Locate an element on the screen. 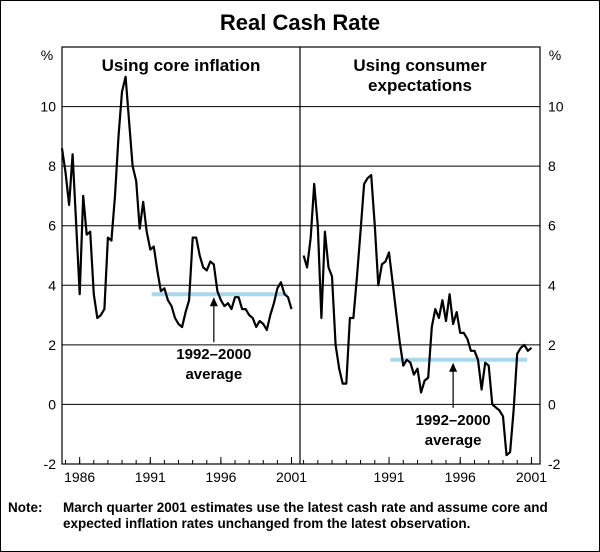 The image size is (600, 552). y-tick-label-right: 6 is located at coordinates (552, 226).